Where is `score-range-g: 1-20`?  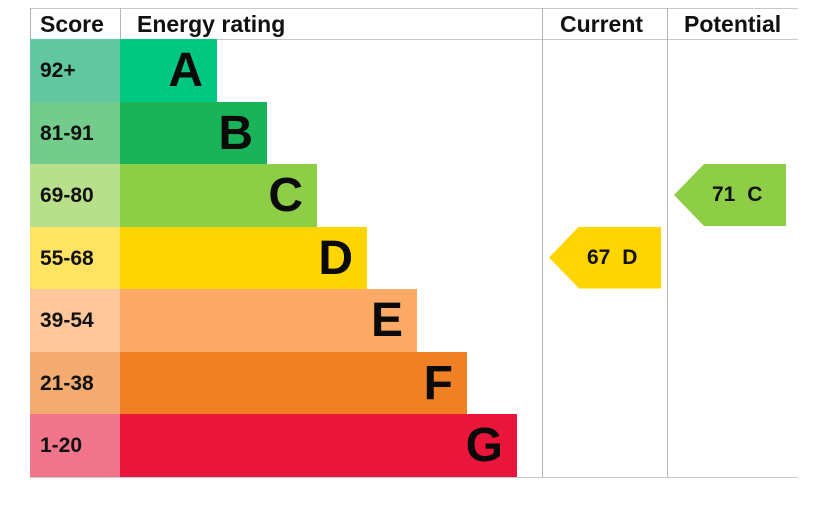 score-range-g: 1-20 is located at coordinates (75, 445).